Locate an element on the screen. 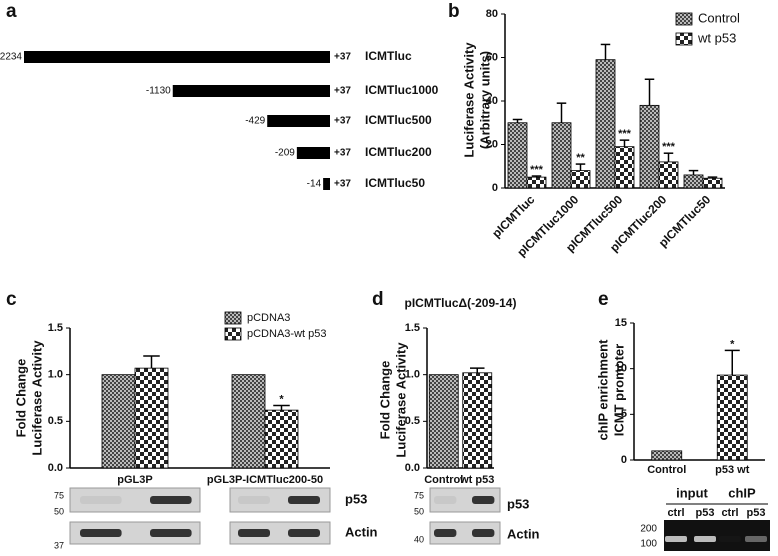  protein-label: Actin is located at coordinates (523, 533).